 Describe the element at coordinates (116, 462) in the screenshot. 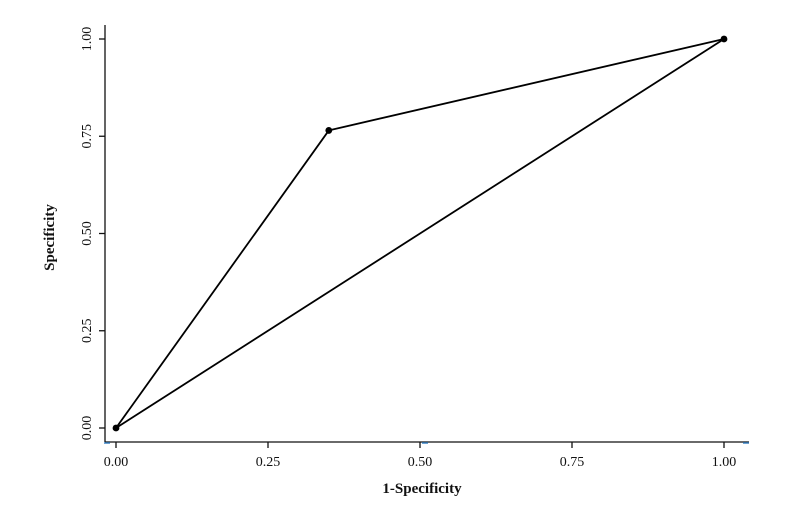

I see `x-tick-label: 0.00` at that location.